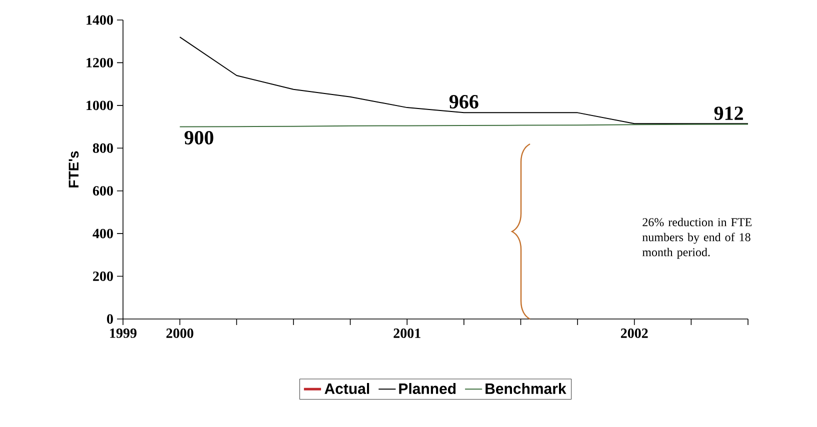  What do you see at coordinates (99, 105) in the screenshot?
I see `y-tick-label: 1000` at bounding box center [99, 105].